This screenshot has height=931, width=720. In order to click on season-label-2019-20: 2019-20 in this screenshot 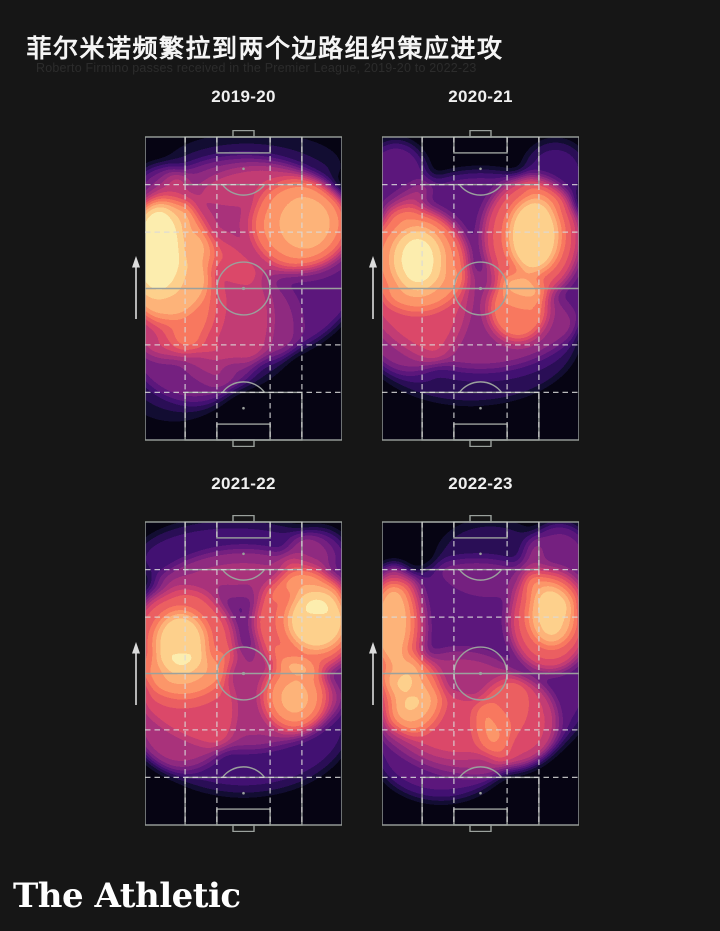, I will do `click(243, 96)`.